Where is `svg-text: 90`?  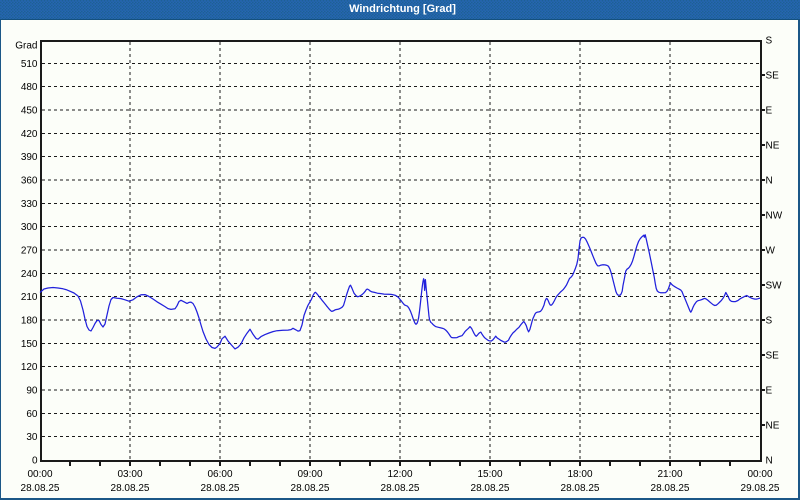 svg-text: 90 is located at coordinates (32, 391).